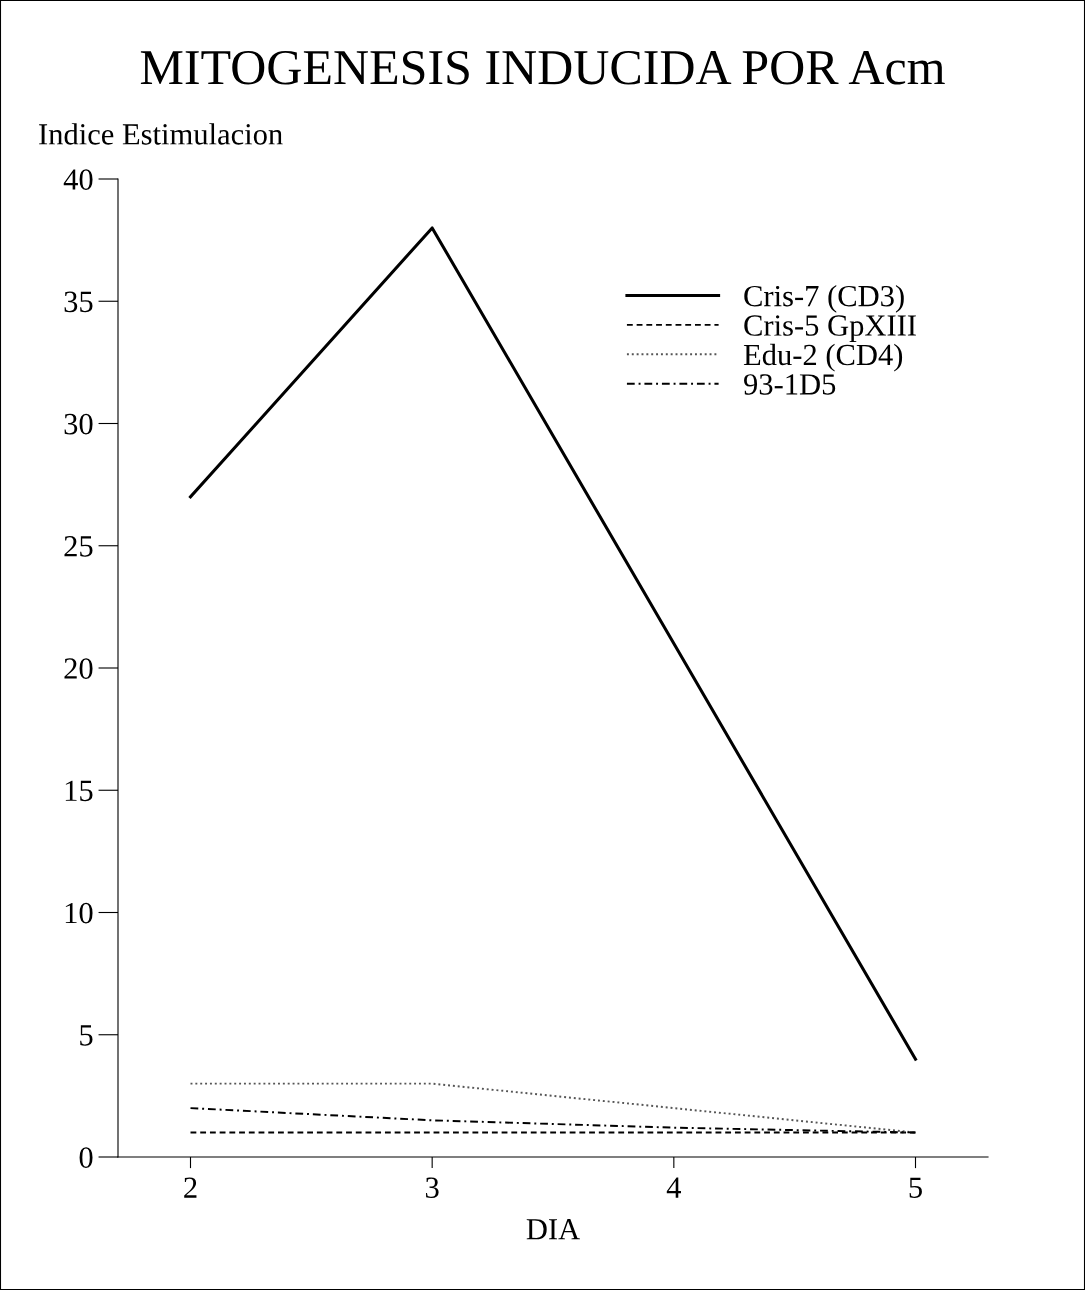  Describe the element at coordinates (190, 1187) in the screenshot. I see `x-tick-label: 2` at that location.